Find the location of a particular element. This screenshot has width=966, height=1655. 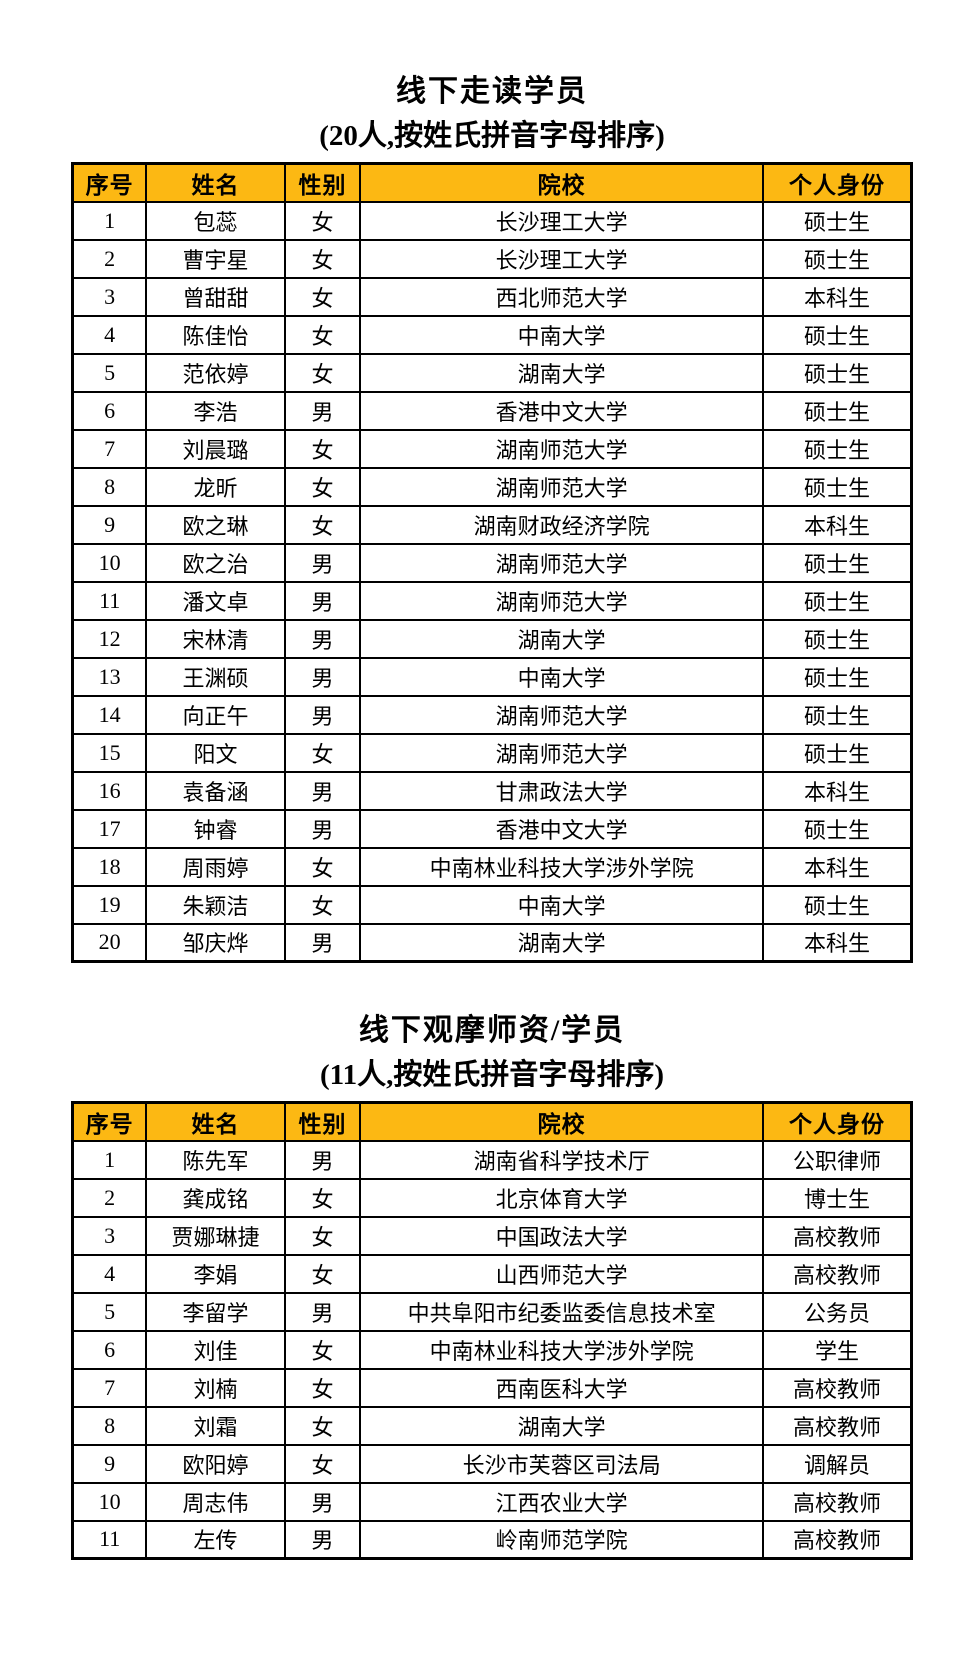

table-row: 1 包蕊女长沙理工大学 硕士生 is located at coordinates (492, 220).